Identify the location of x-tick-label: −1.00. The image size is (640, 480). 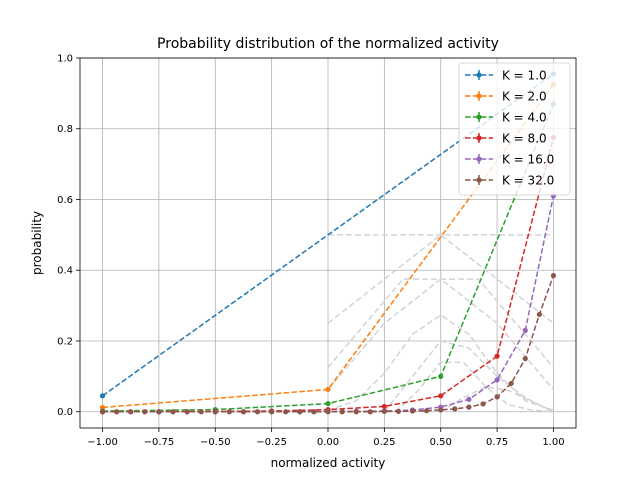
(102, 442).